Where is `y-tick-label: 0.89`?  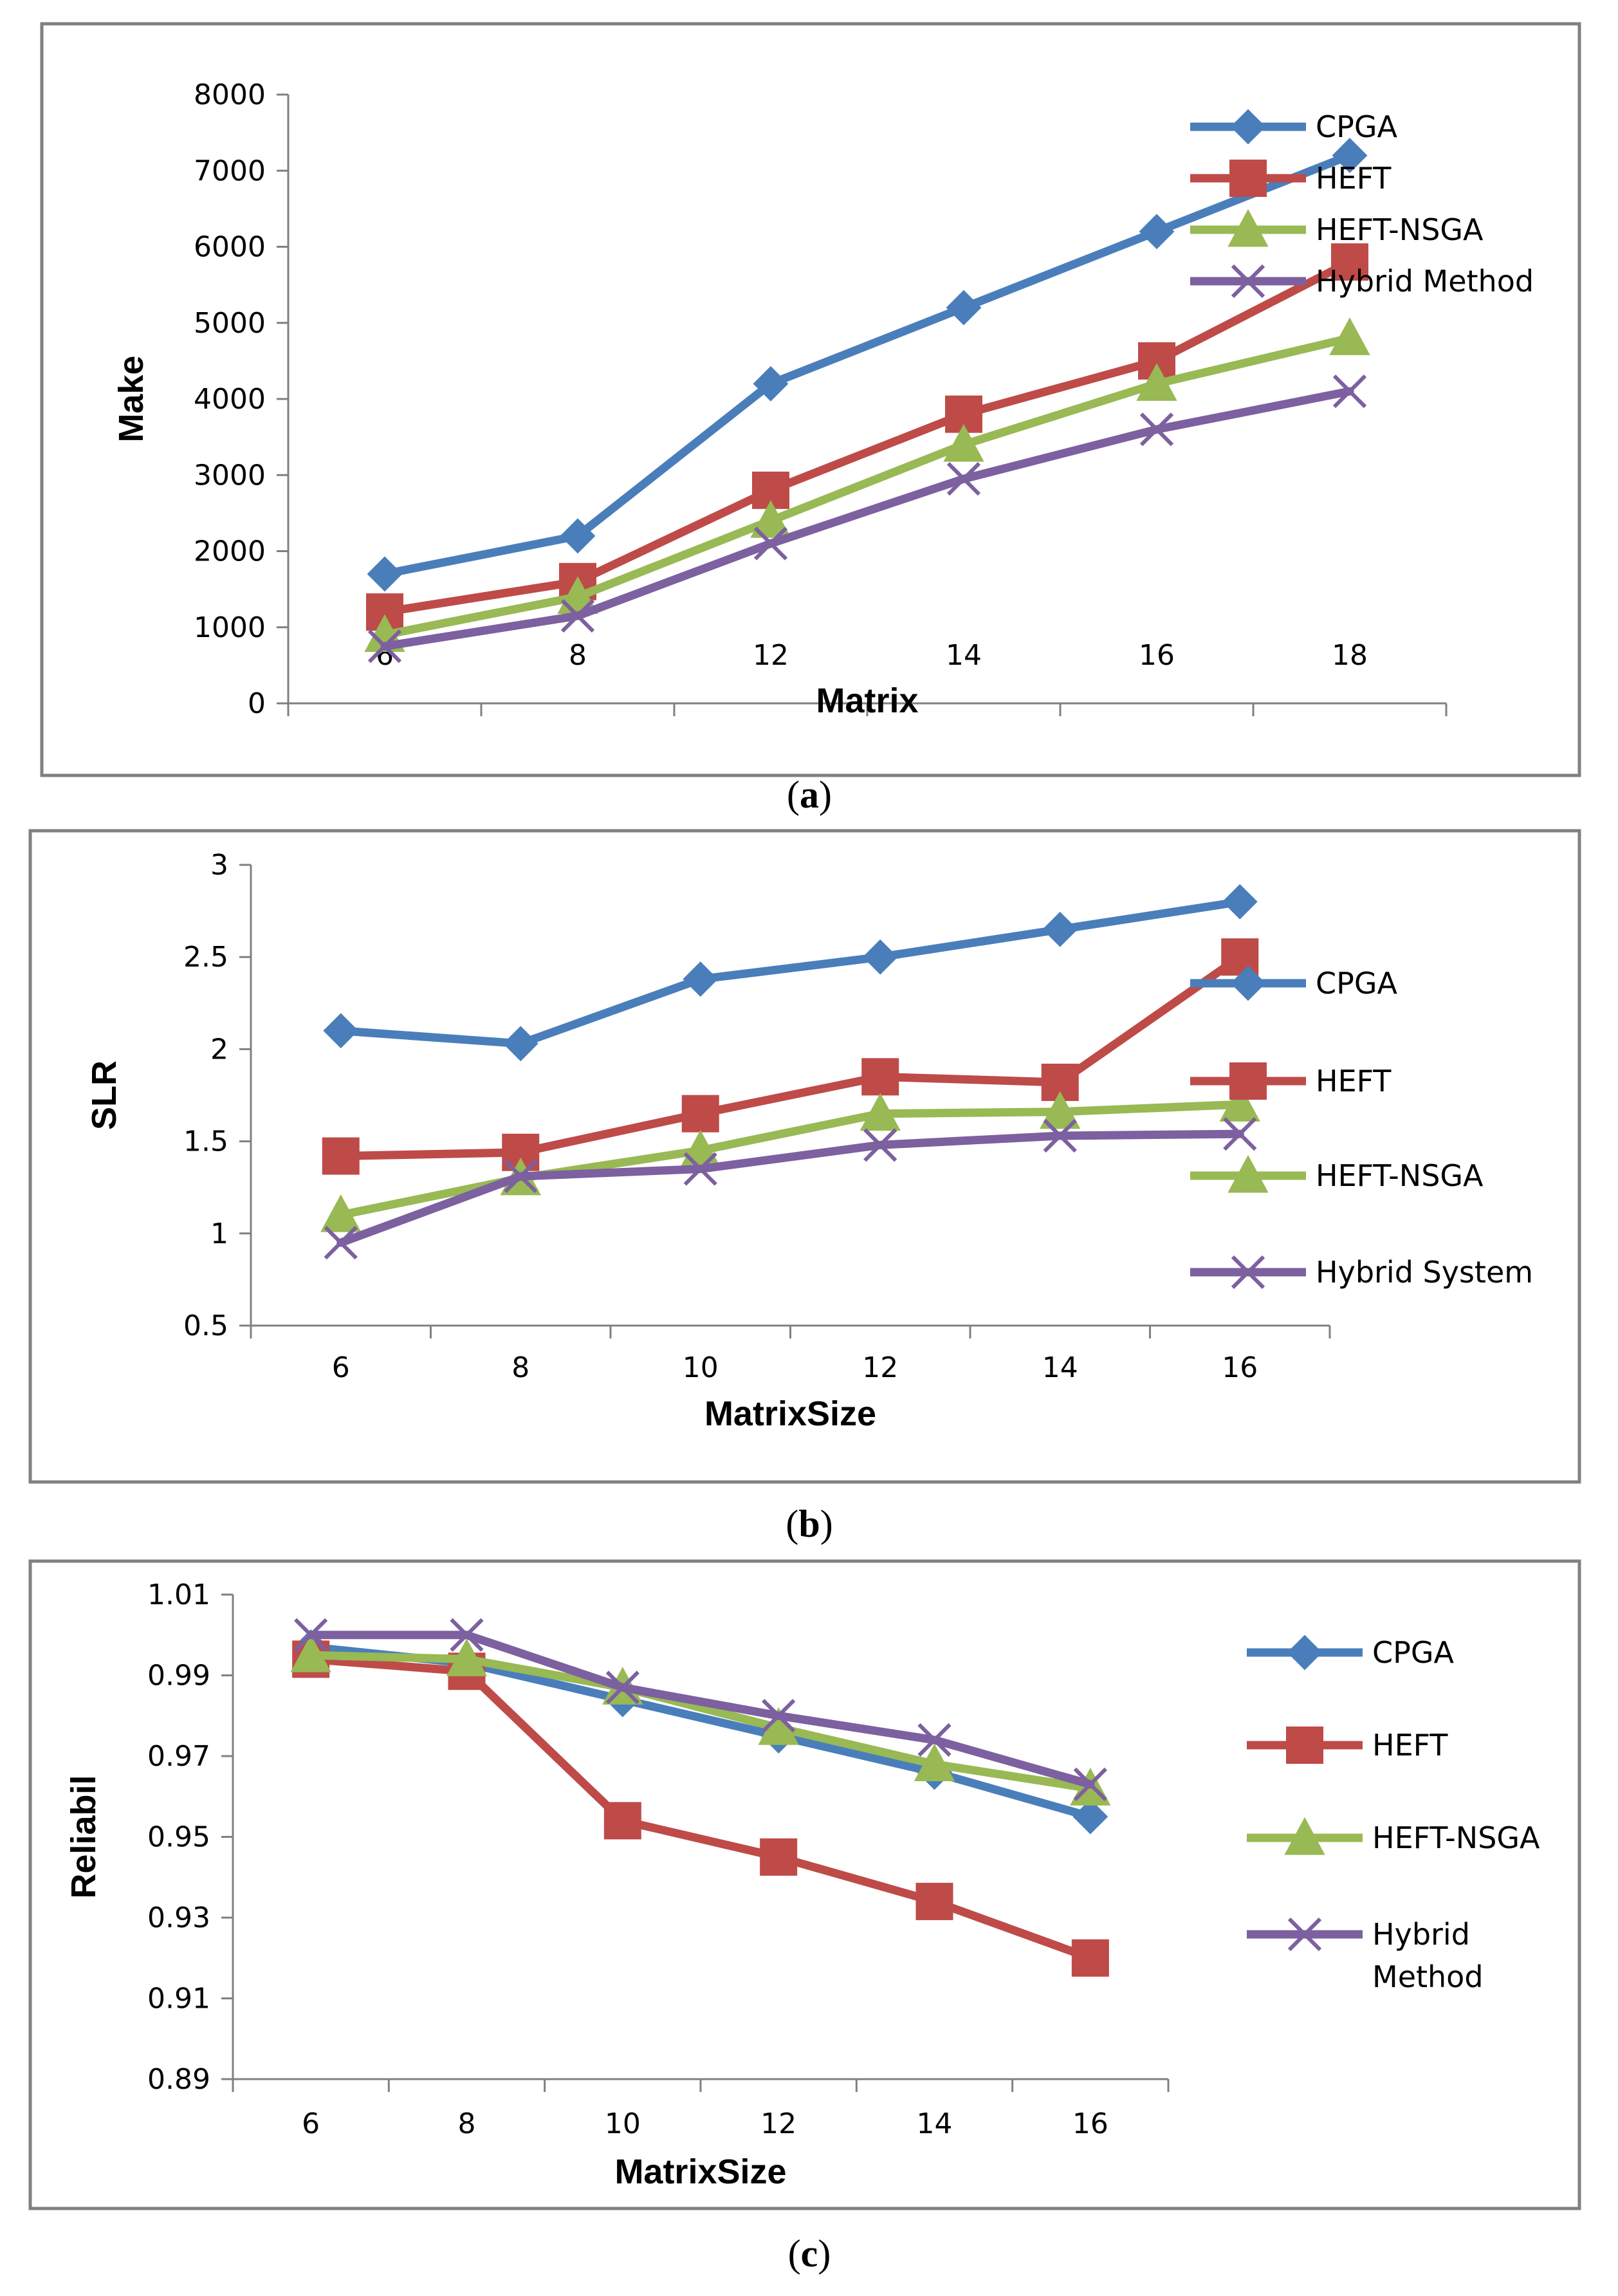
y-tick-label: 0.89 is located at coordinates (178, 2079).